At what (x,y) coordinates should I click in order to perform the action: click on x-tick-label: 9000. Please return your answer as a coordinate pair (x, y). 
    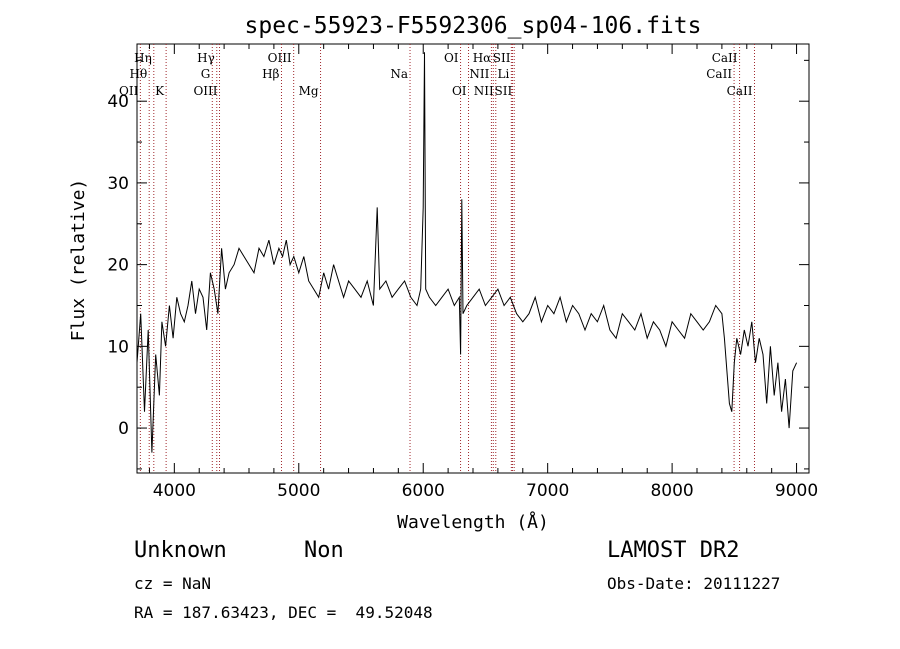
    Looking at the image, I should click on (796, 491).